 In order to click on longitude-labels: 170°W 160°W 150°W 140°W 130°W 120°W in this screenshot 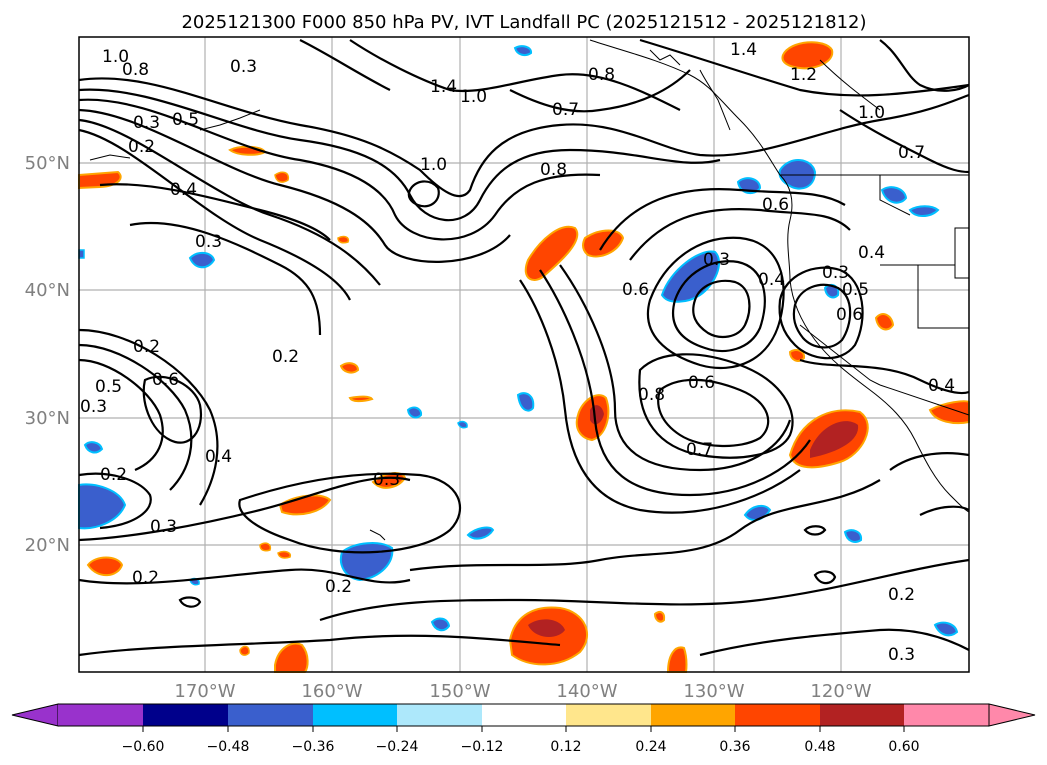, I will do `click(522, 691)`.